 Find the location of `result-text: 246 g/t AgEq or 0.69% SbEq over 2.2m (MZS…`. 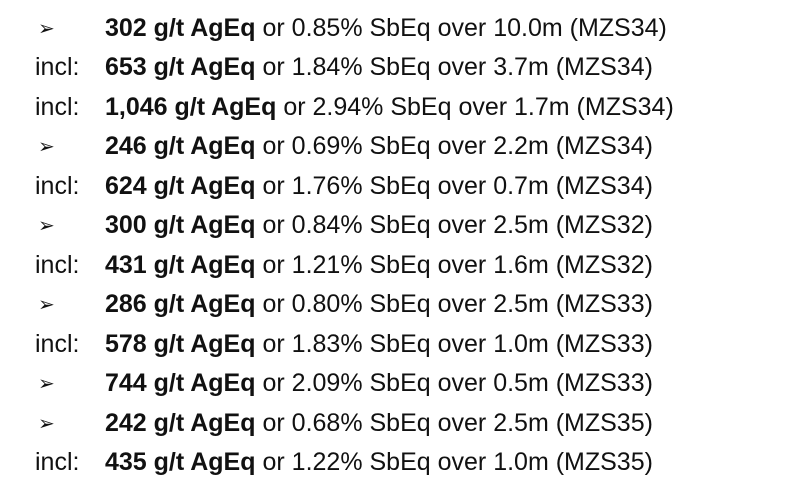

result-text: 246 g/t AgEq or 0.69% SbEq over 2.2m (MZS… is located at coordinates (379, 146).